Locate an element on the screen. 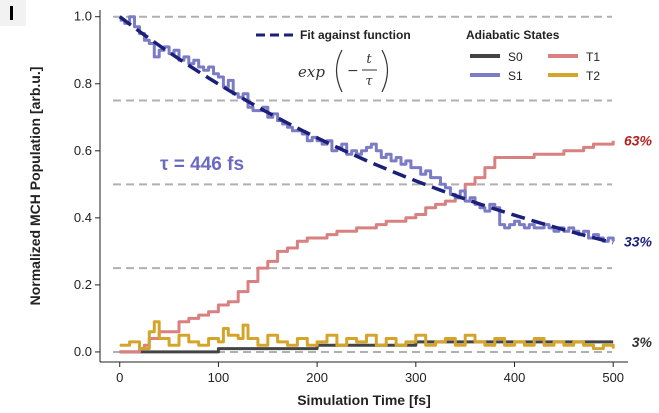 The height and width of the screenshot is (413, 659). series-line-t2 is located at coordinates (367, 335).